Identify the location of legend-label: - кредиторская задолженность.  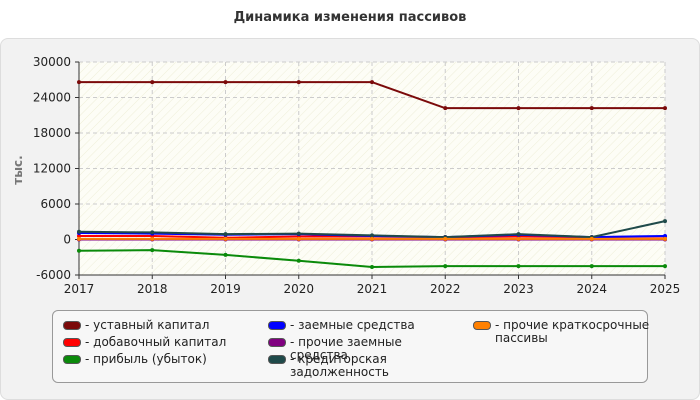
(339, 365).